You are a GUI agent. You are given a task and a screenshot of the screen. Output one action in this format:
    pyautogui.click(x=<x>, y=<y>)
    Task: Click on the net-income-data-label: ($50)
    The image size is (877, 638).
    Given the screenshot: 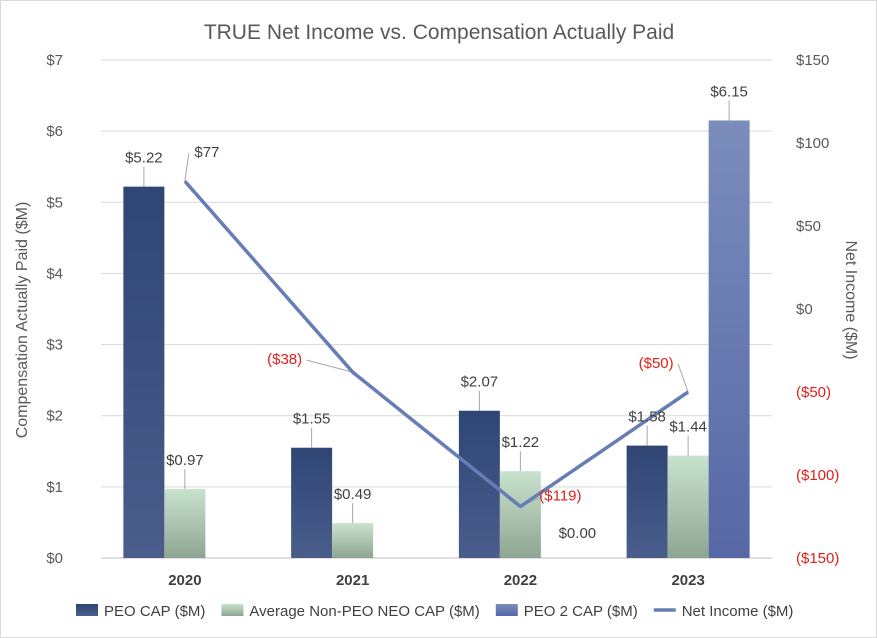 What is the action you would take?
    pyautogui.click(x=656, y=363)
    